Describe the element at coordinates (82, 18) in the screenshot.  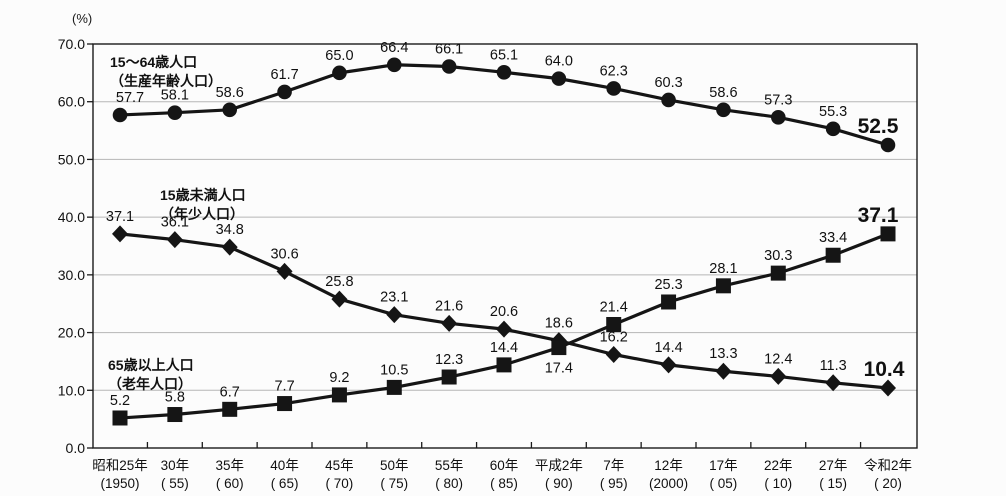
I see `y-axis-unit-label: (%)` at that location.